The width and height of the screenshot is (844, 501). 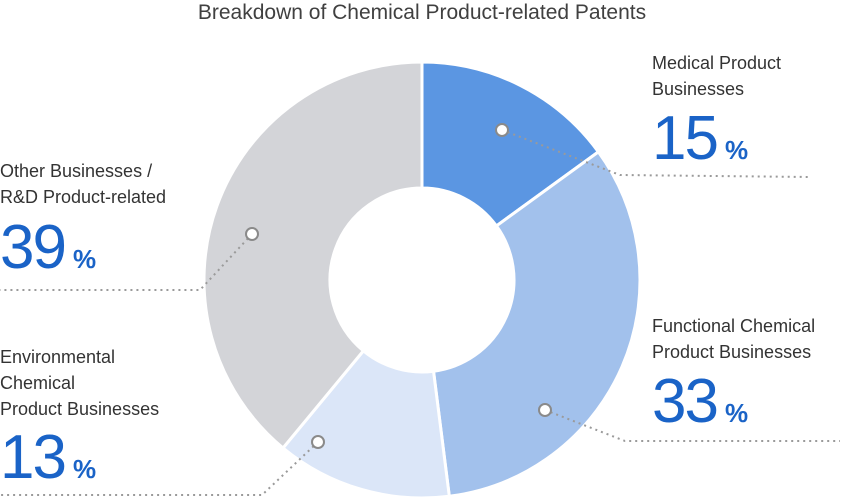 What do you see at coordinates (80, 409) in the screenshot?
I see `label-environmental-line-3: Product Businesses` at bounding box center [80, 409].